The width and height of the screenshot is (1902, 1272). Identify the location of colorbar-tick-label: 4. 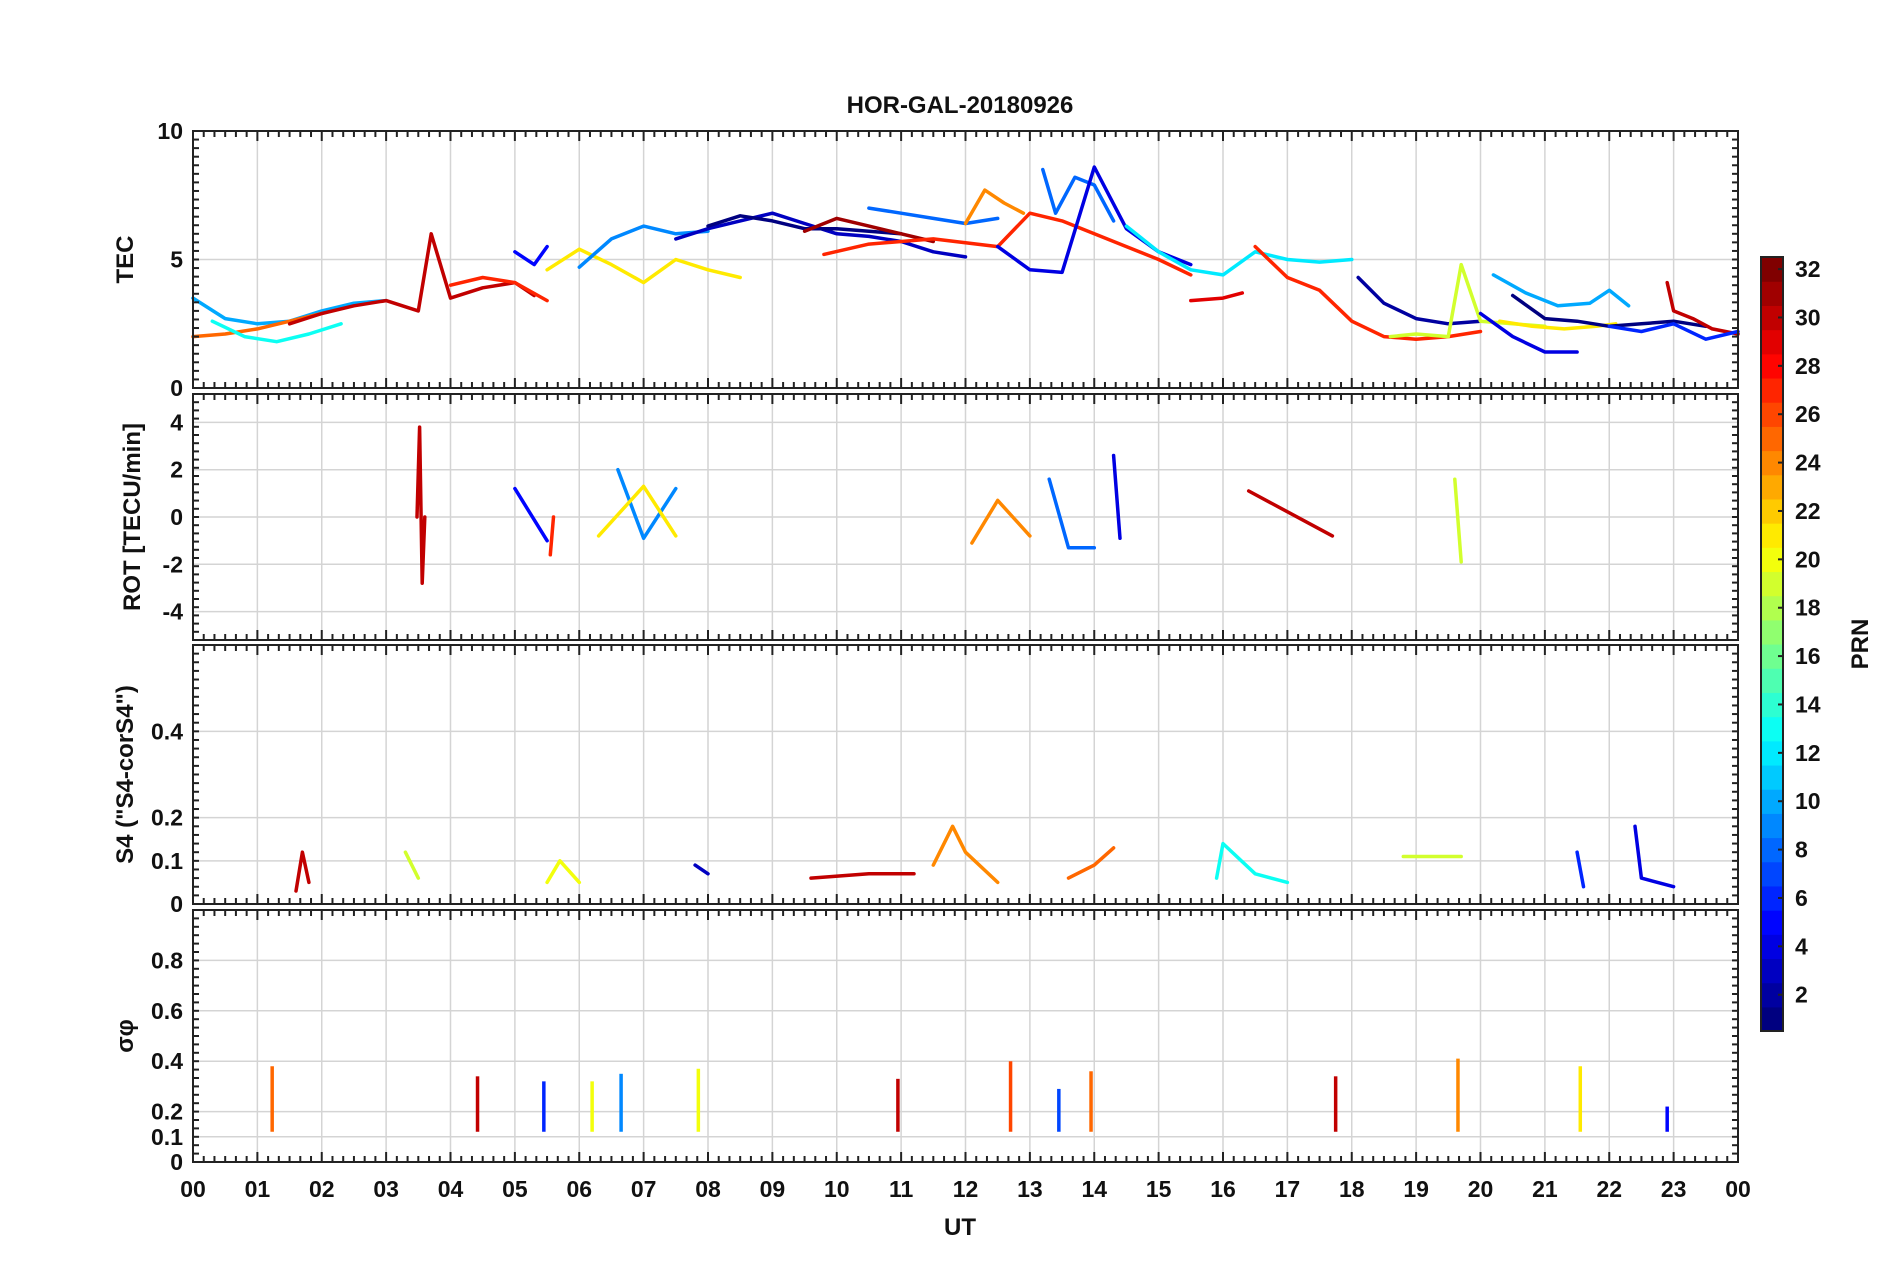
(1801, 946).